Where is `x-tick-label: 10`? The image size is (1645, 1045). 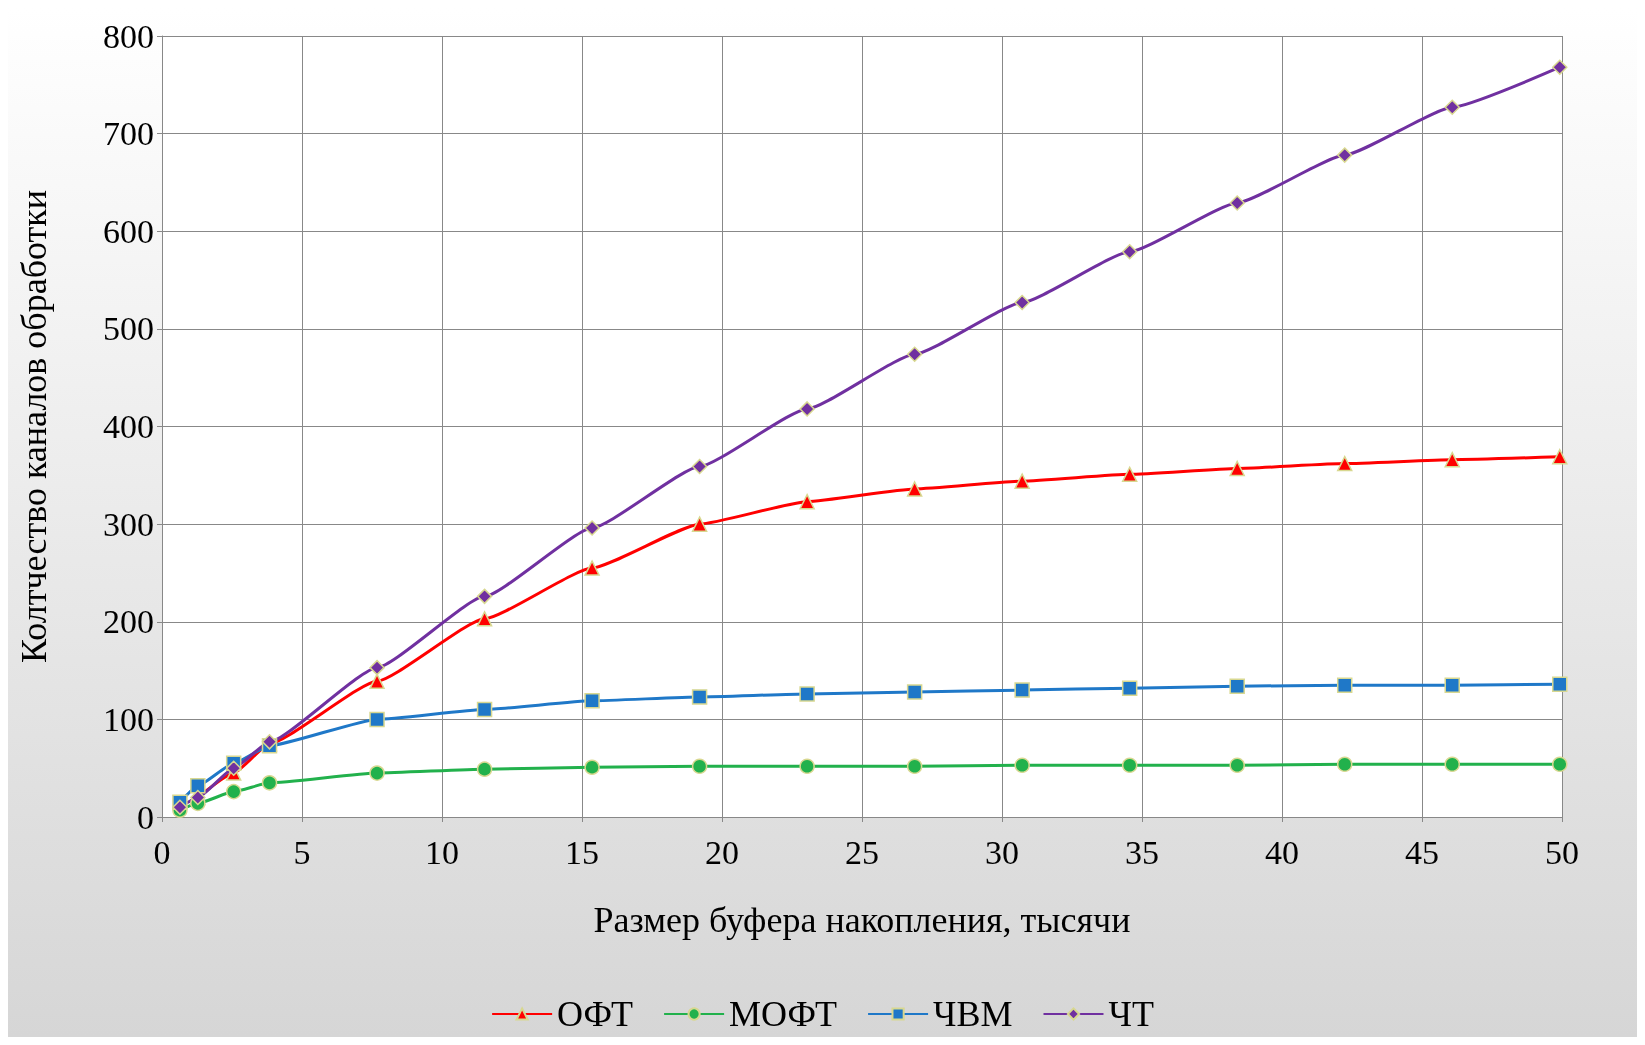
x-tick-label: 10 is located at coordinates (442, 852).